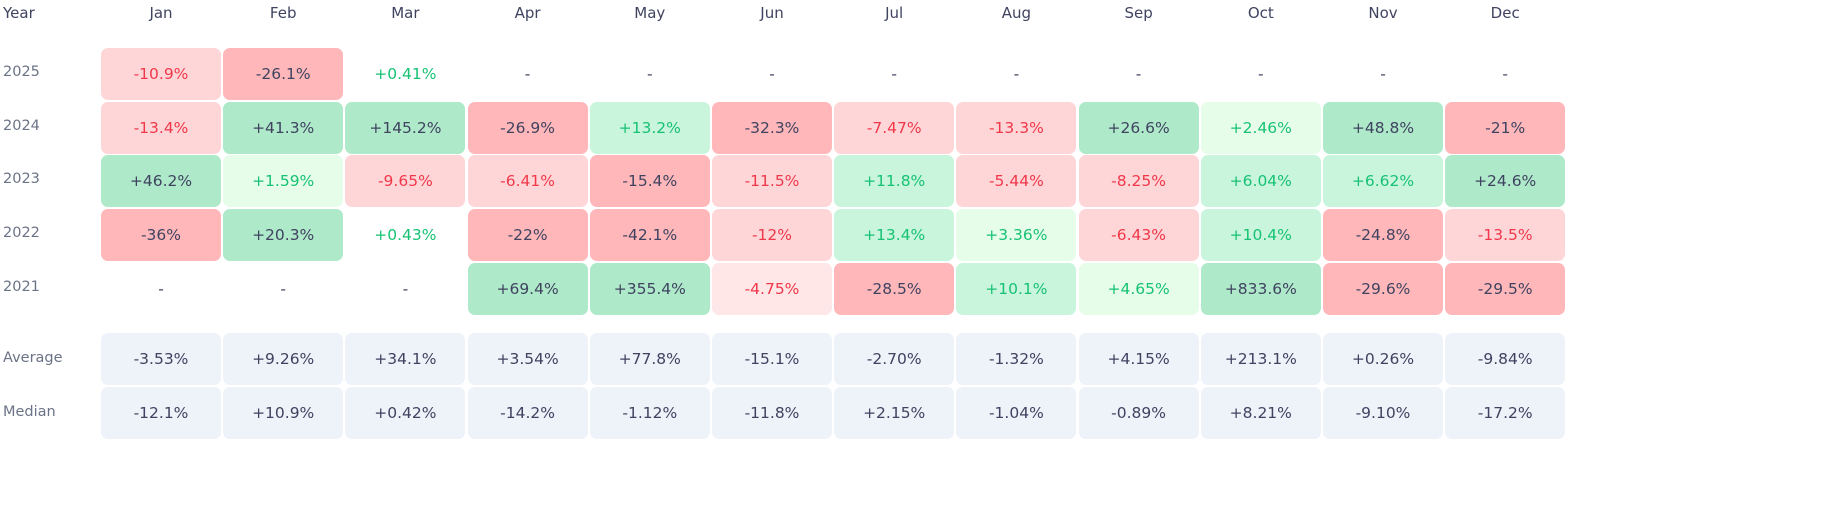  What do you see at coordinates (772, 128) in the screenshot?
I see `return-cell: -32.3%` at bounding box center [772, 128].